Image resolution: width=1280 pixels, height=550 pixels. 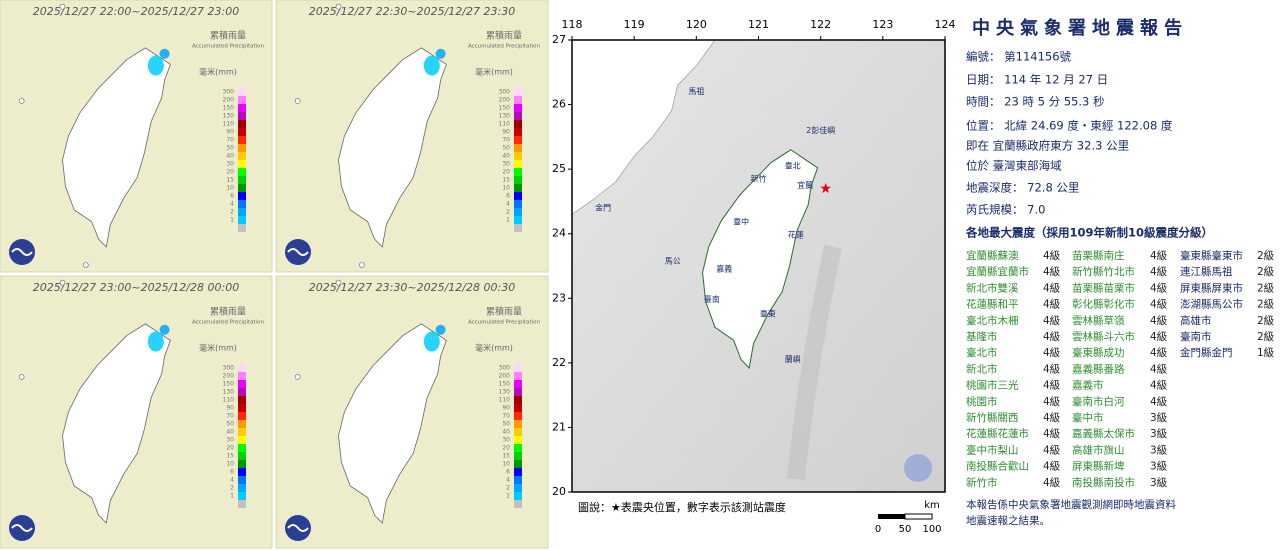 I want to click on legend-label: 300, so click(x=505, y=368).